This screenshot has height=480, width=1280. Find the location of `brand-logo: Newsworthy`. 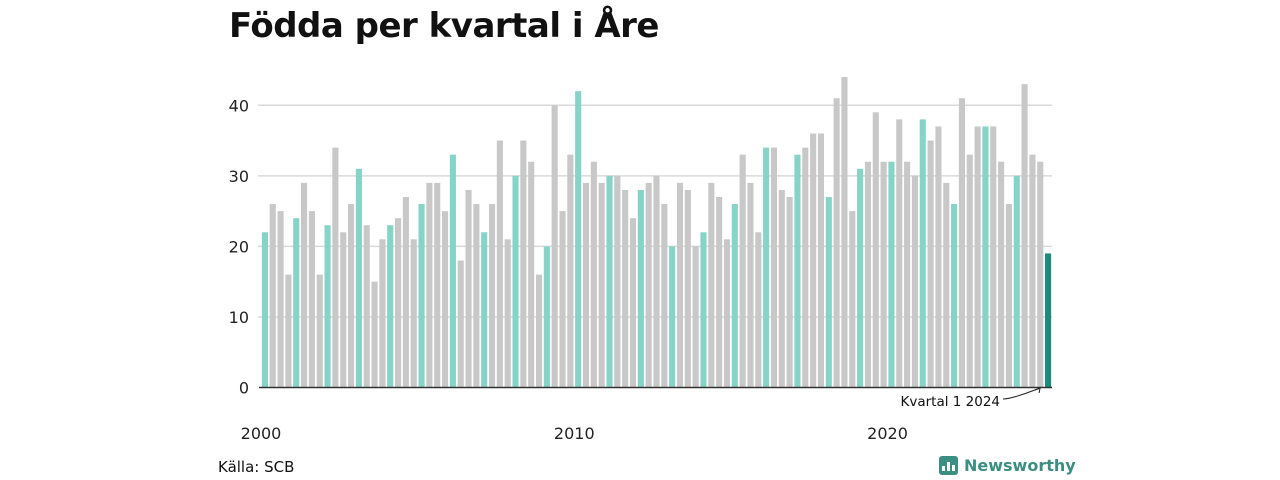

brand-logo: Newsworthy is located at coordinates (1007, 465).